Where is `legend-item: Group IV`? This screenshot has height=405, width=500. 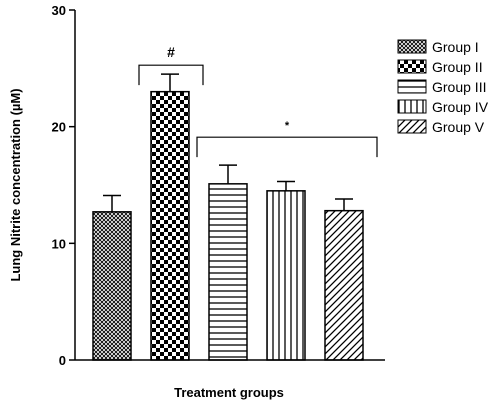 legend-item: Group IV is located at coordinates (443, 107).